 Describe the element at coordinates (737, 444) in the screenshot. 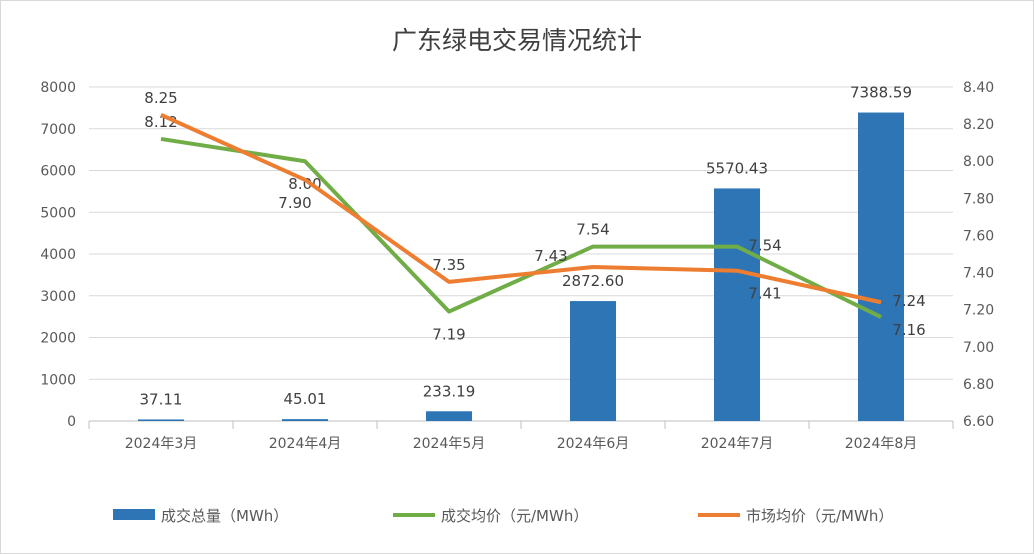

I see `x-tick-label: 2024年7月` at that location.